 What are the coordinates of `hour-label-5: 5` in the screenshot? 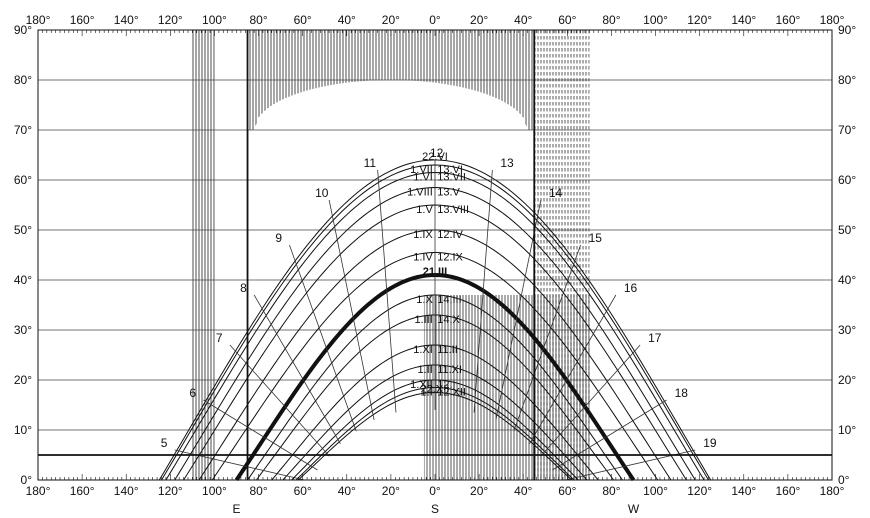 It's located at (164, 443).